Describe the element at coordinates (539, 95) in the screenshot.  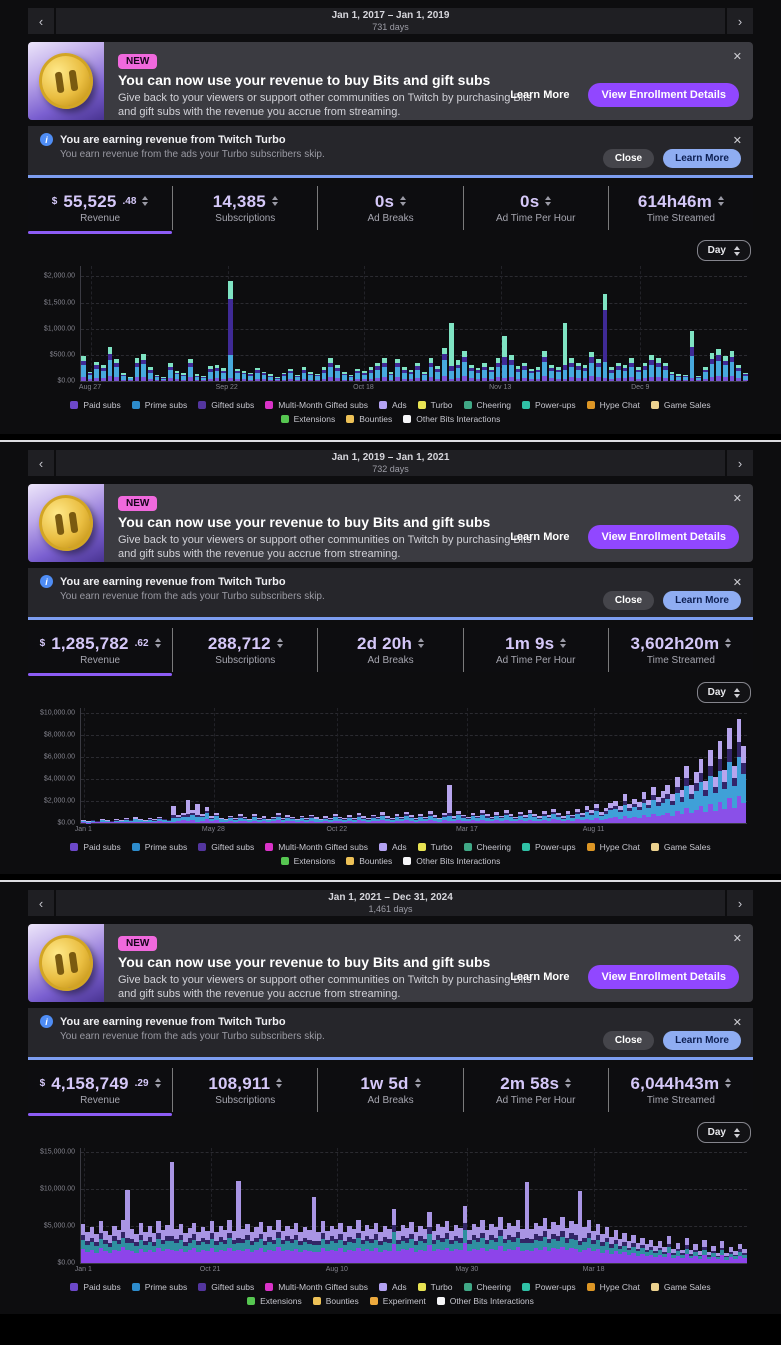
I see `banner-learn-more-button: Learn More` at that location.